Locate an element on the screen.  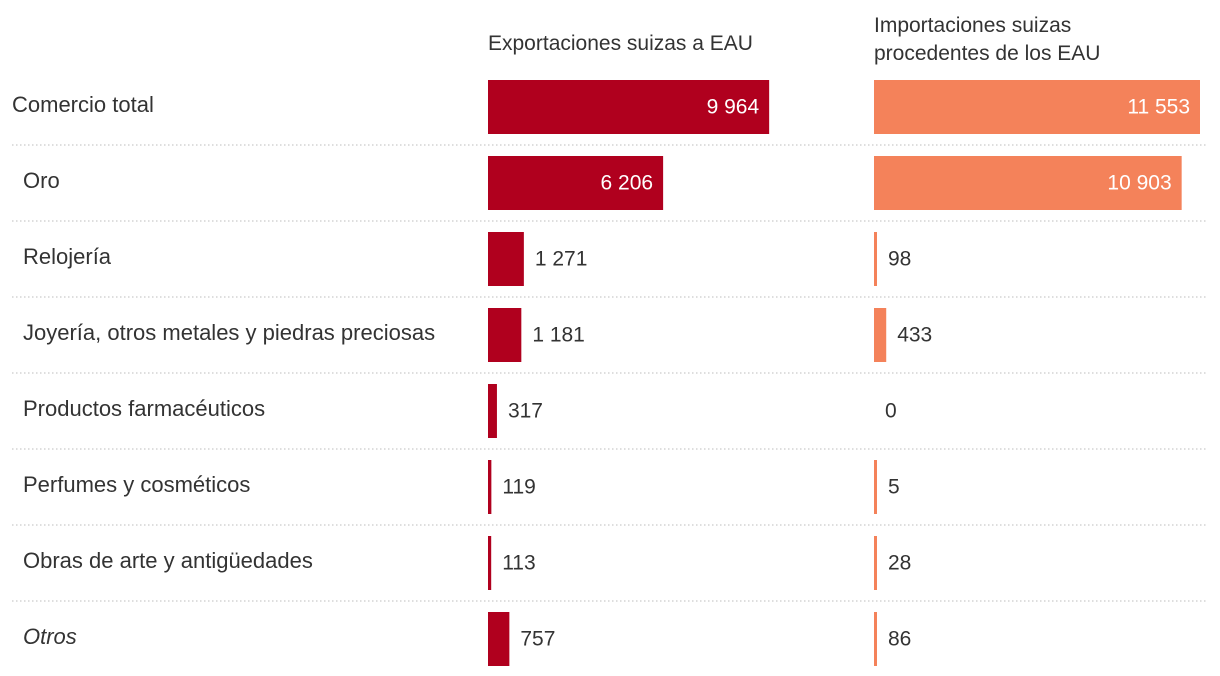
import-value-label: 98 is located at coordinates (899, 259).